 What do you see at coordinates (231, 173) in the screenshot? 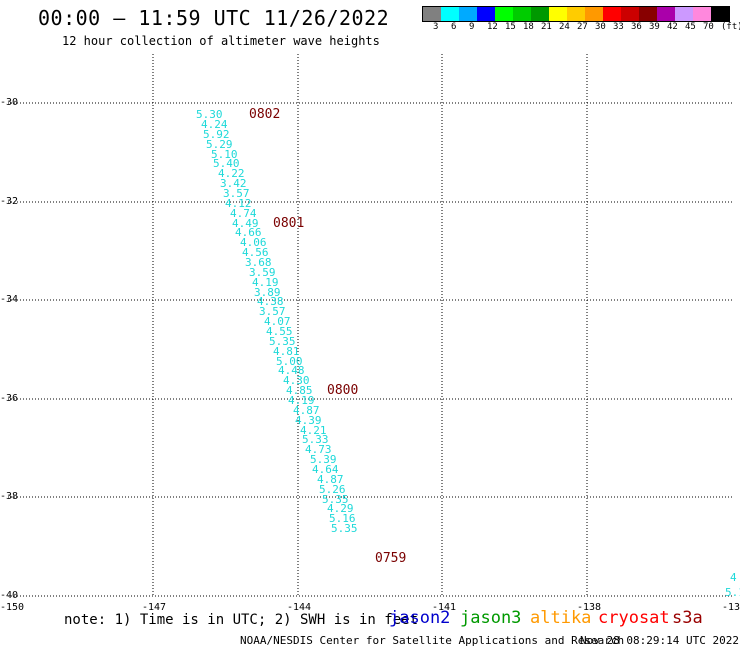
I see `wave-height-value: 4.22` at bounding box center [231, 173].